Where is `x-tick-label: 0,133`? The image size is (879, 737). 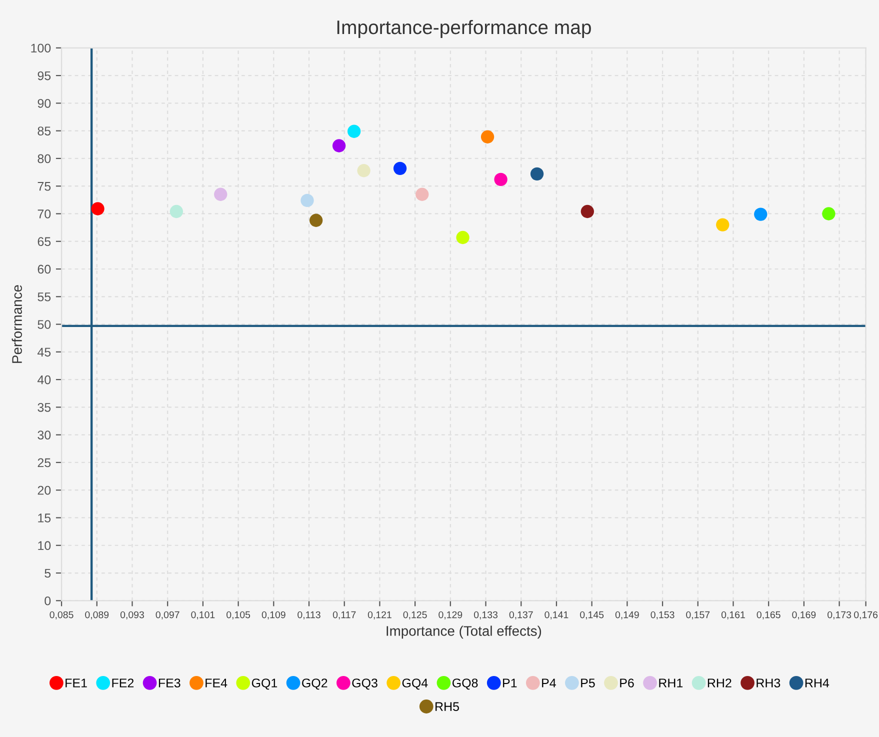
x-tick-label: 0,133 is located at coordinates (486, 615).